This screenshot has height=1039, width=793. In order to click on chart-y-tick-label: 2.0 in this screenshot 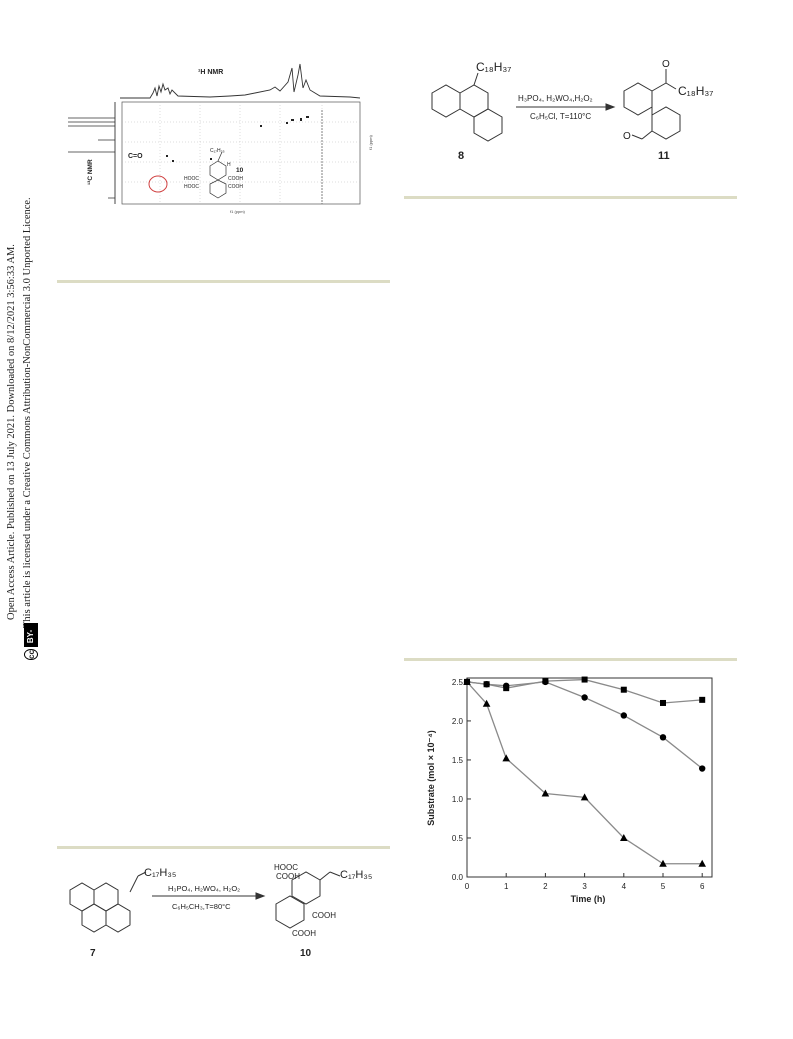, I will do `click(458, 721)`.